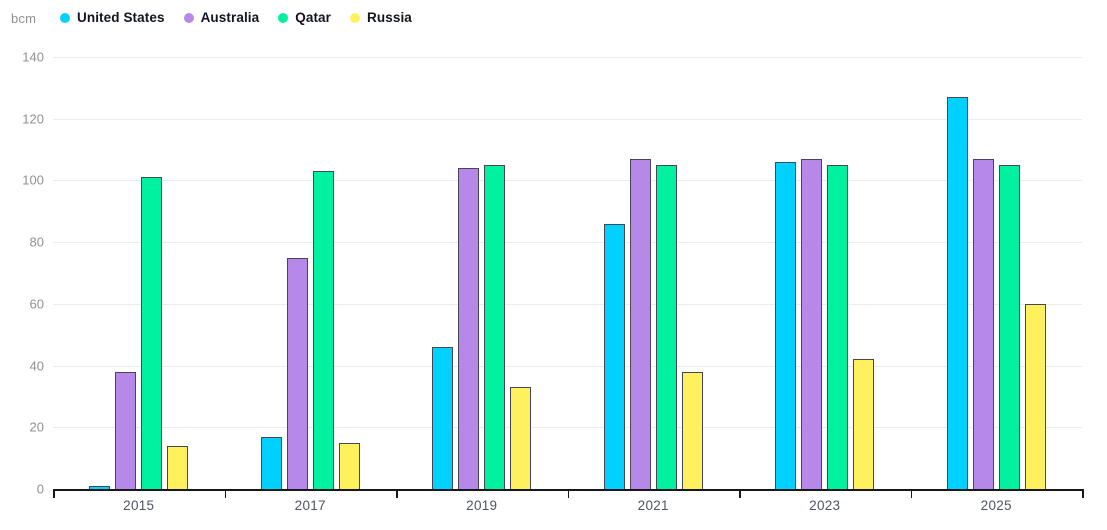  What do you see at coordinates (983, 323) in the screenshot?
I see `bar-australia-2025` at bounding box center [983, 323].